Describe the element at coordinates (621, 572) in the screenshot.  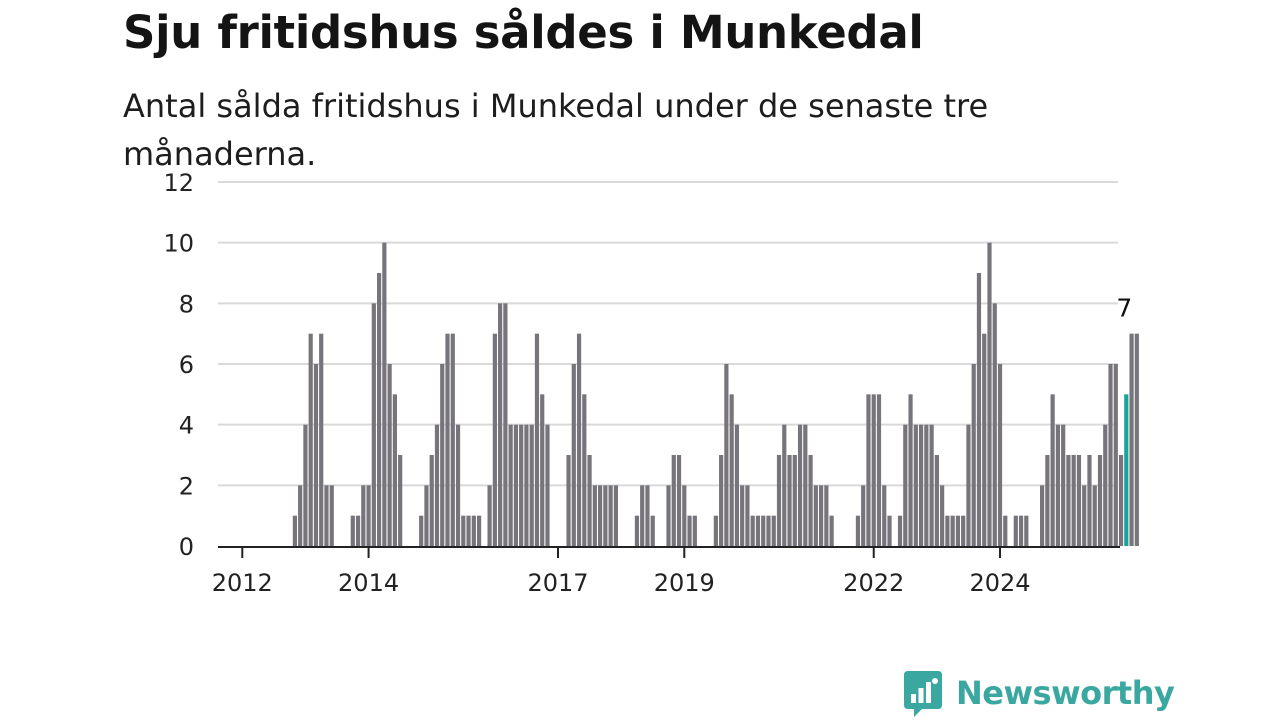
I see `x-axis-ticks: 2012 2014 2017 2019 2022 2024` at that location.